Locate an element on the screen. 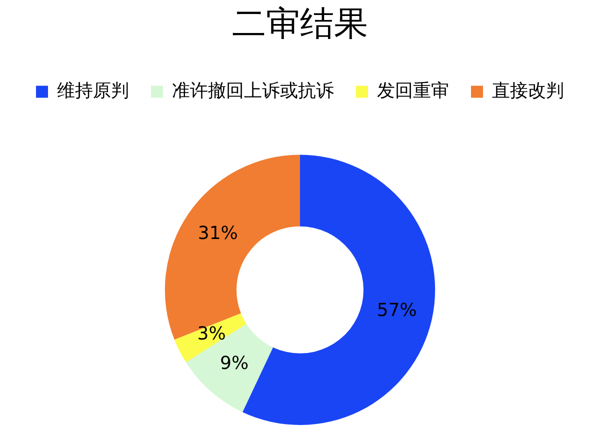  legend-label: 发回重审 is located at coordinates (413, 91).